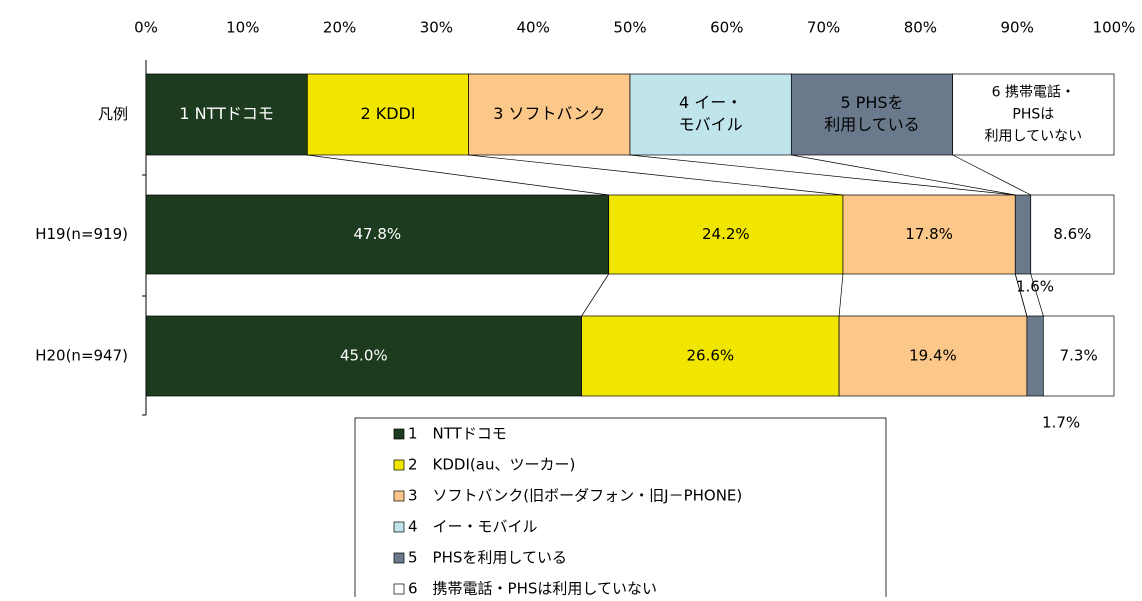  What do you see at coordinates (242, 28) in the screenshot?
I see `x-tick-label: 10%` at bounding box center [242, 28].